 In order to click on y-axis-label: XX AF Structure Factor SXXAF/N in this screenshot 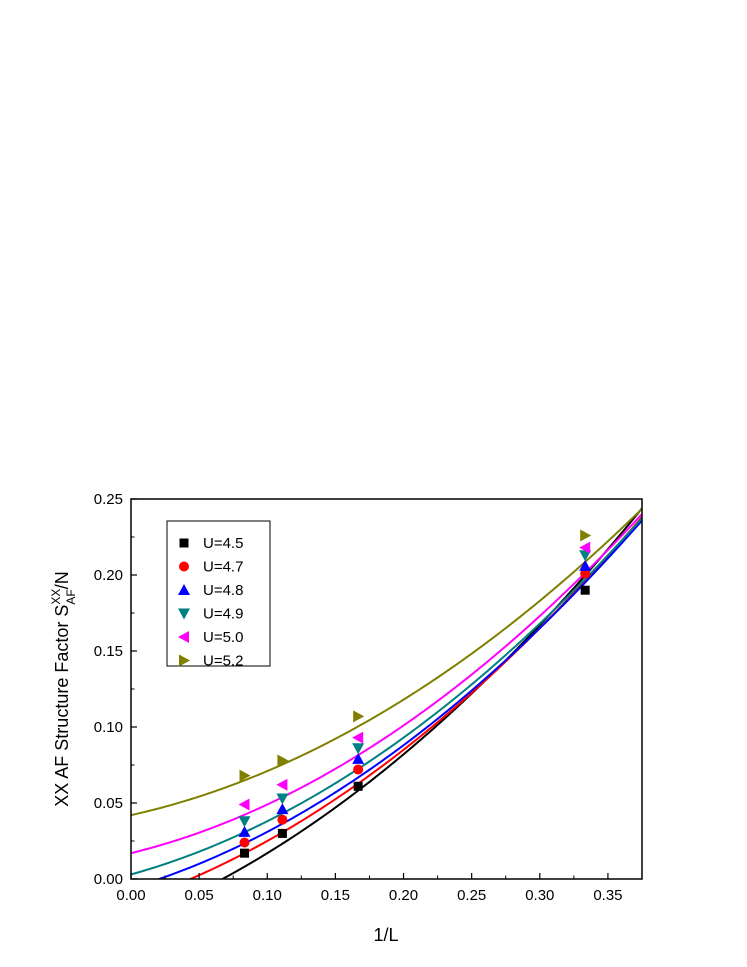, I will do `click(63, 688)`.